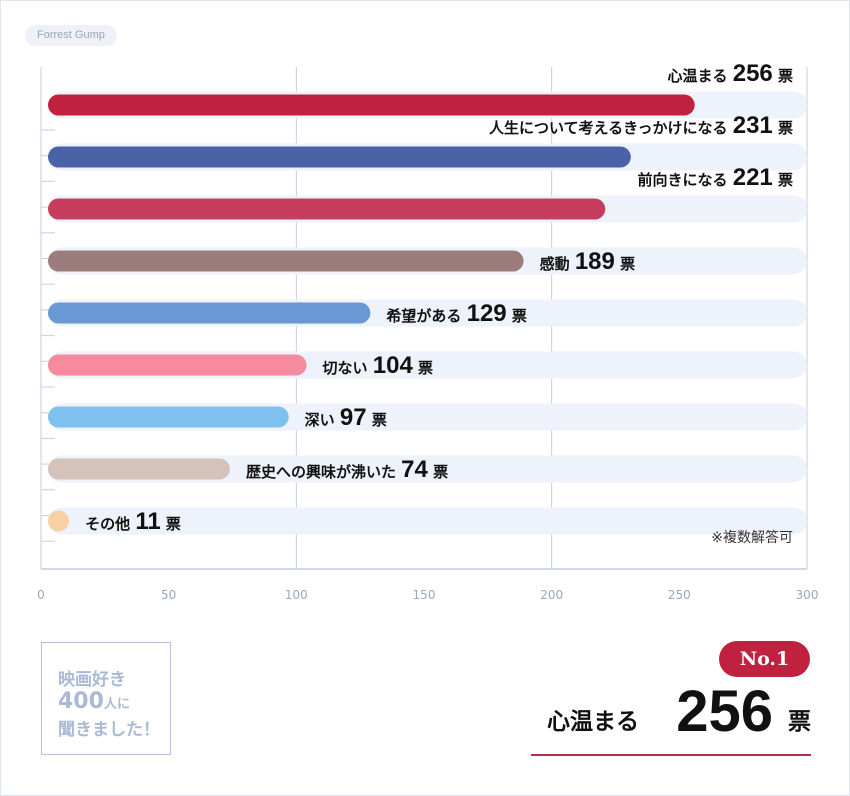  I want to click on bar-value: 221, so click(753, 177).